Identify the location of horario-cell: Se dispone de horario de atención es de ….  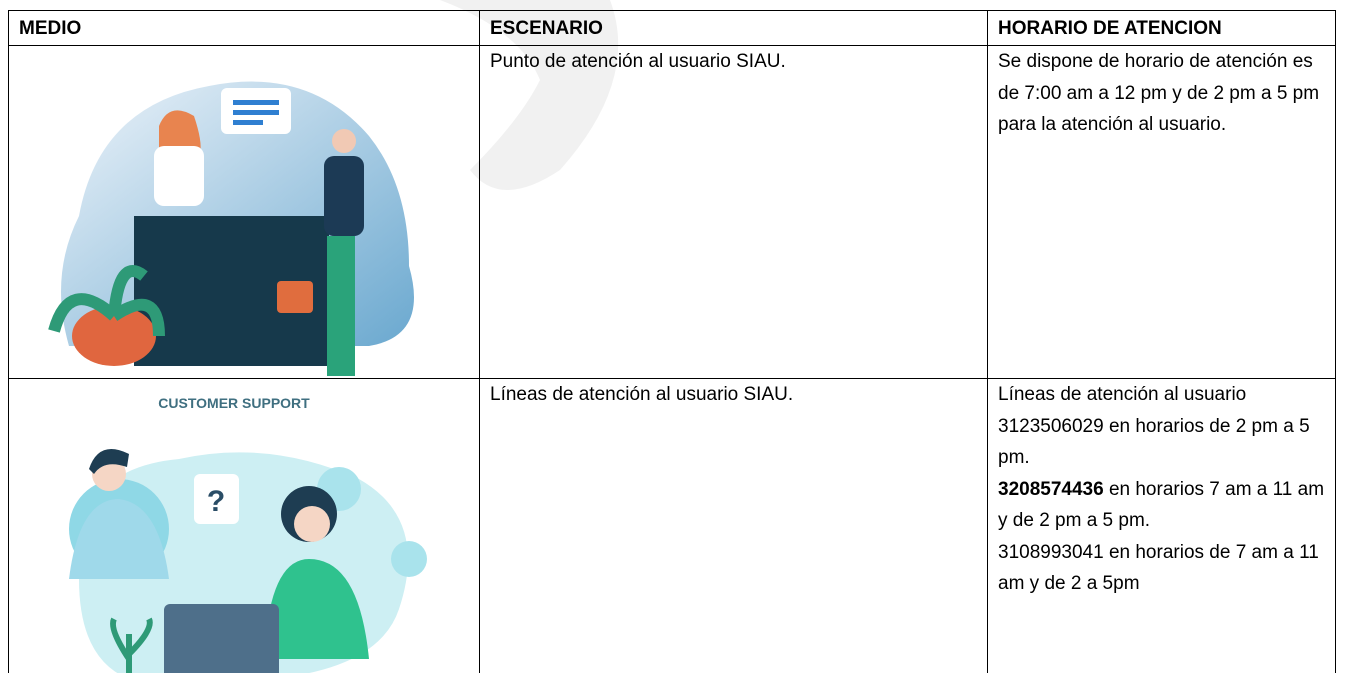
(1162, 212).